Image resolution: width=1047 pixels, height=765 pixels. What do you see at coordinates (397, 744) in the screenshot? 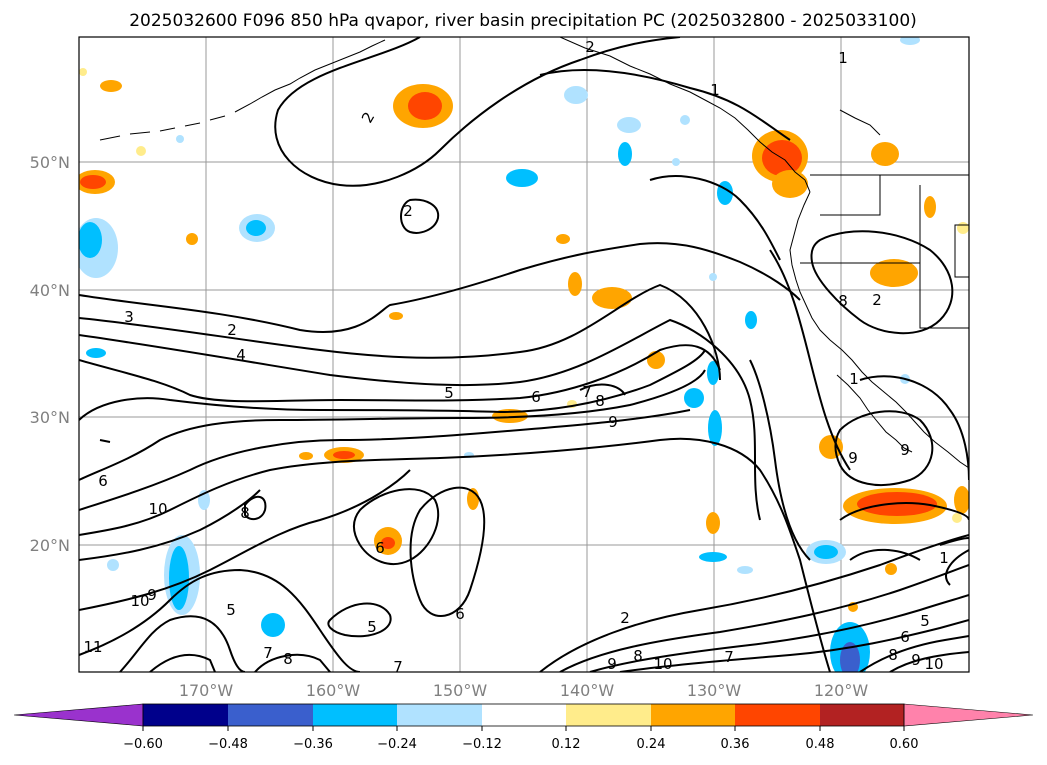
I see `colorbar-tick-label: −0.24` at bounding box center [397, 744].